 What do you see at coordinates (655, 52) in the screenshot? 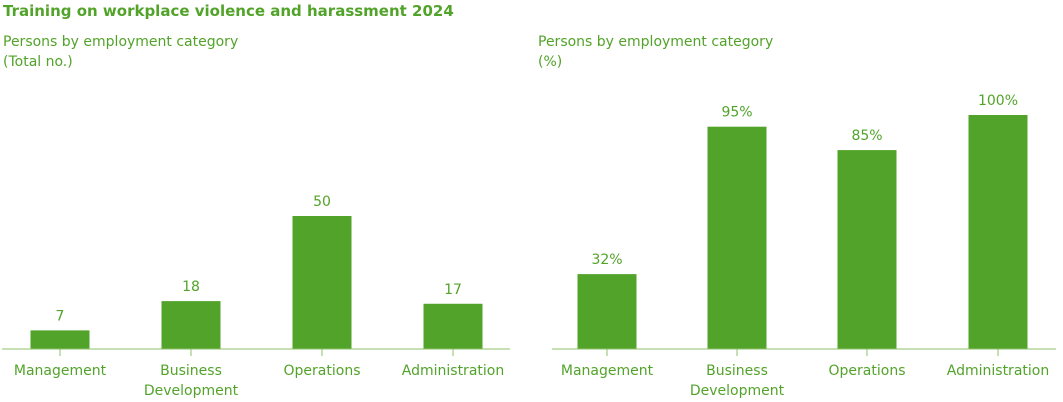
I see `right-chart-subtitle: Persons by employment category (%)` at bounding box center [655, 52].